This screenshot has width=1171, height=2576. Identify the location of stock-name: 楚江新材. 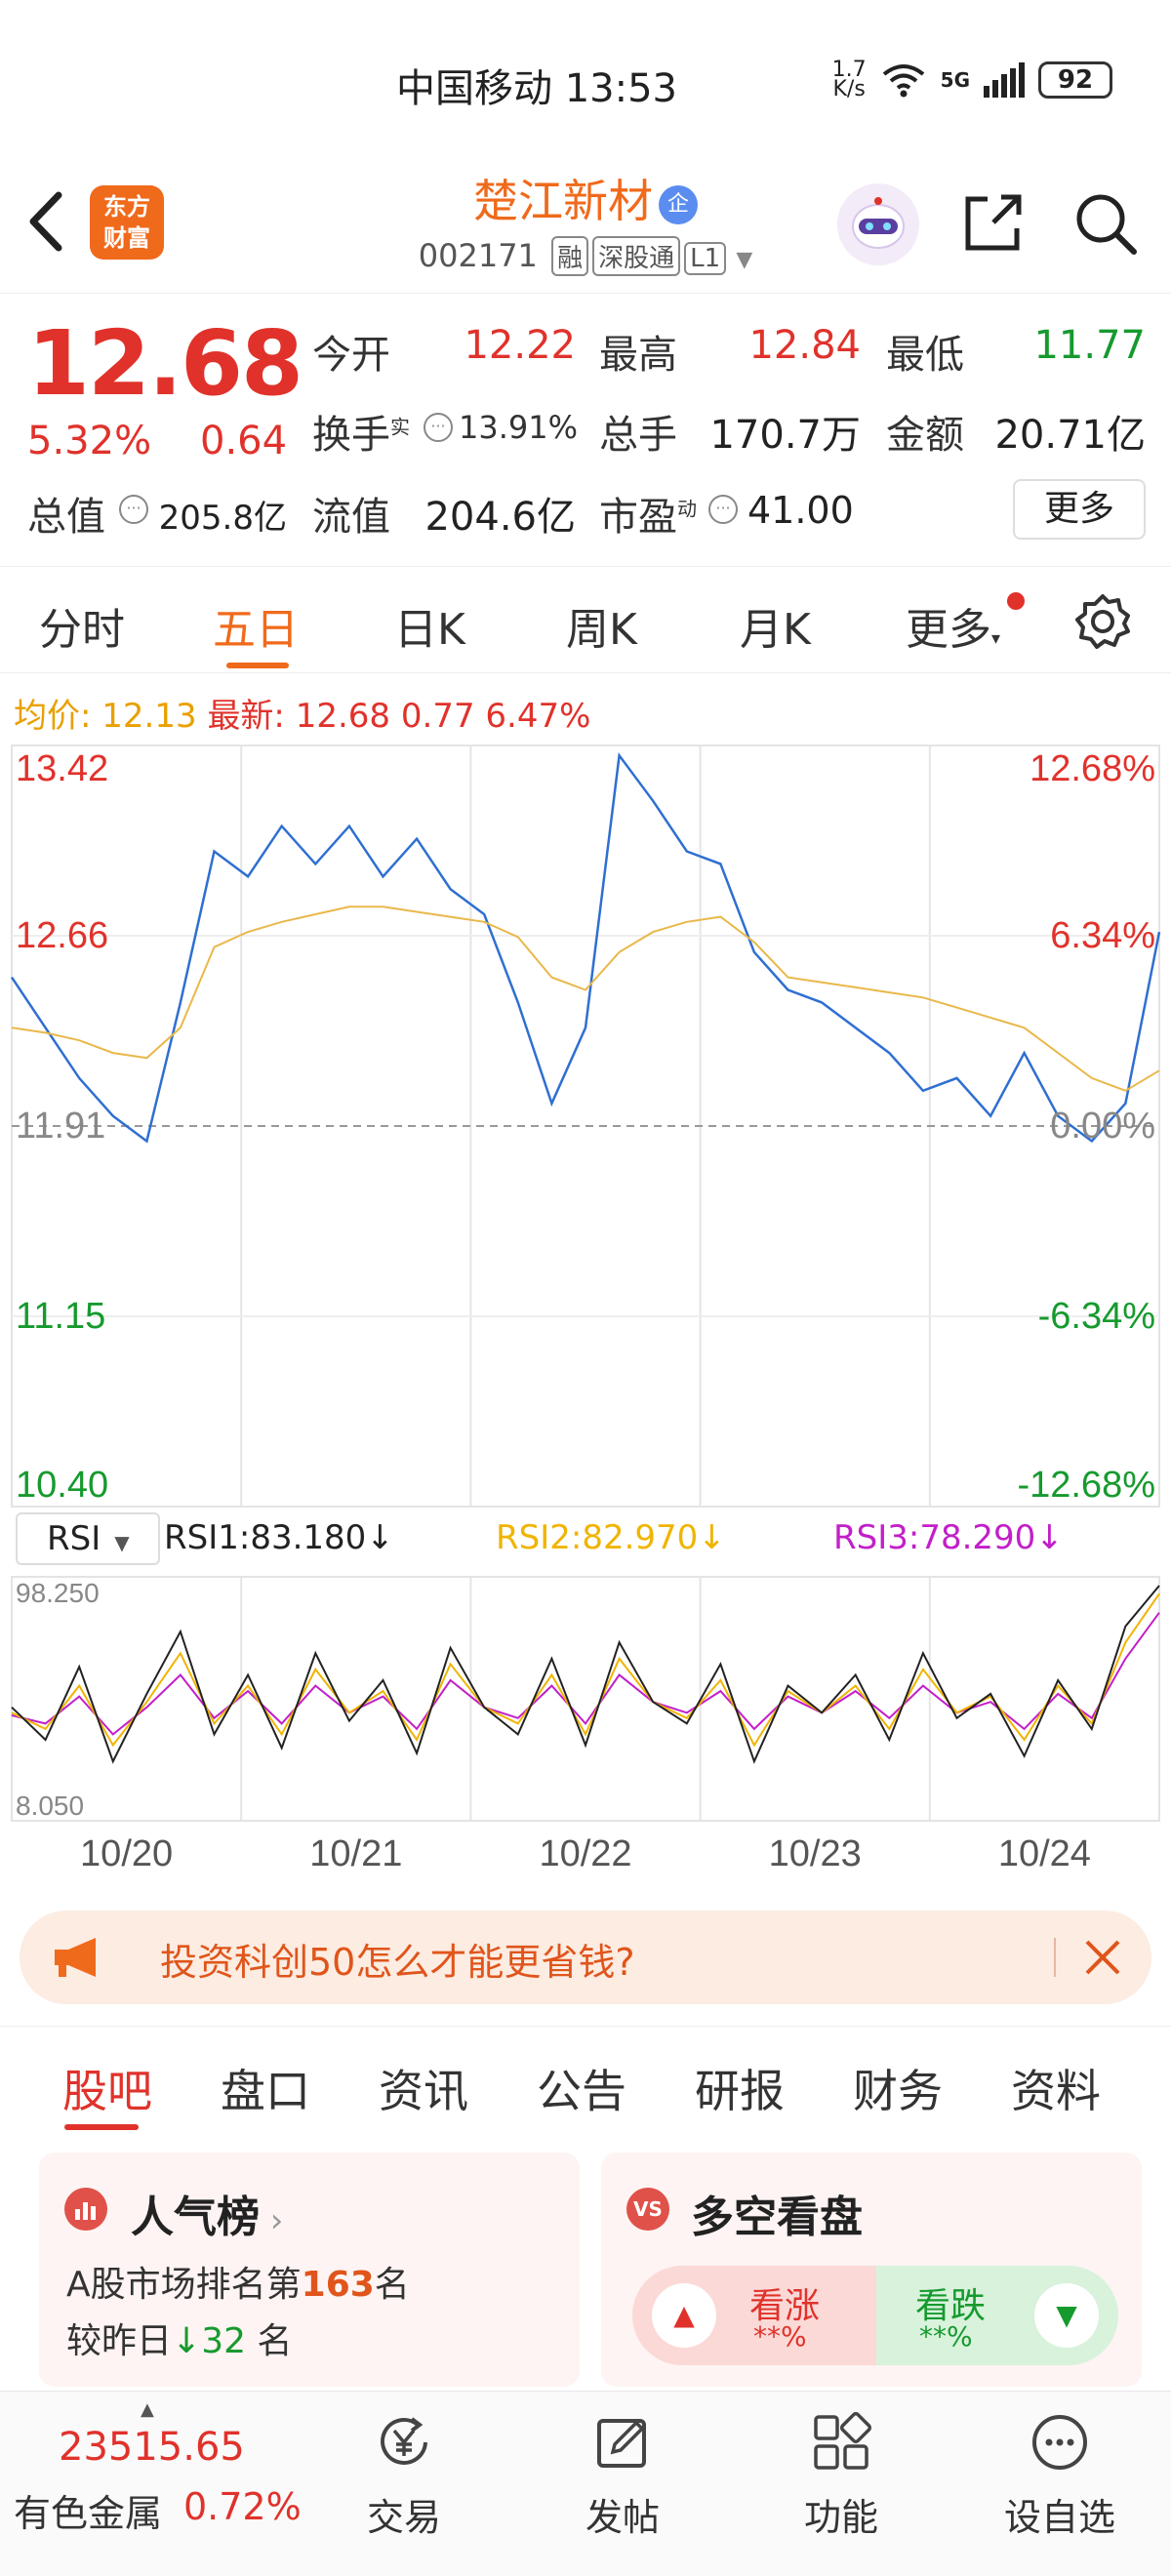
(563, 201).